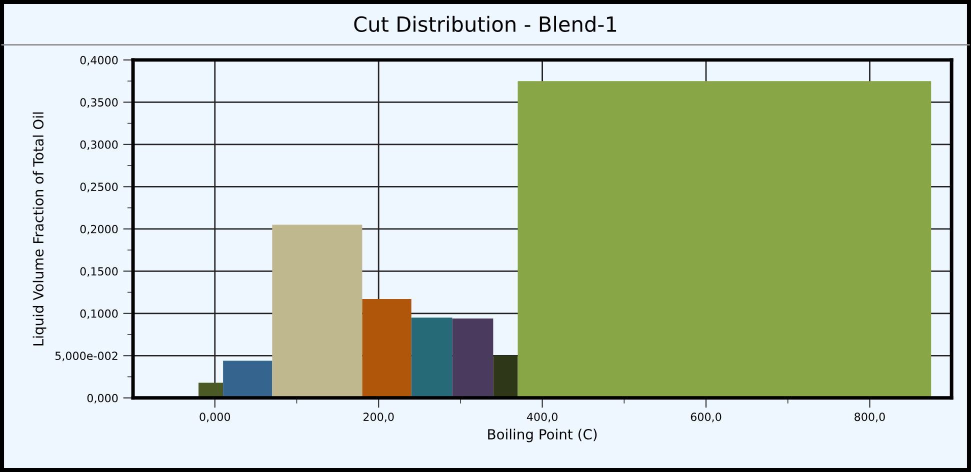 This screenshot has height=472, width=971. What do you see at coordinates (542, 417) in the screenshot?
I see `x-tick-label: 400,0` at bounding box center [542, 417].